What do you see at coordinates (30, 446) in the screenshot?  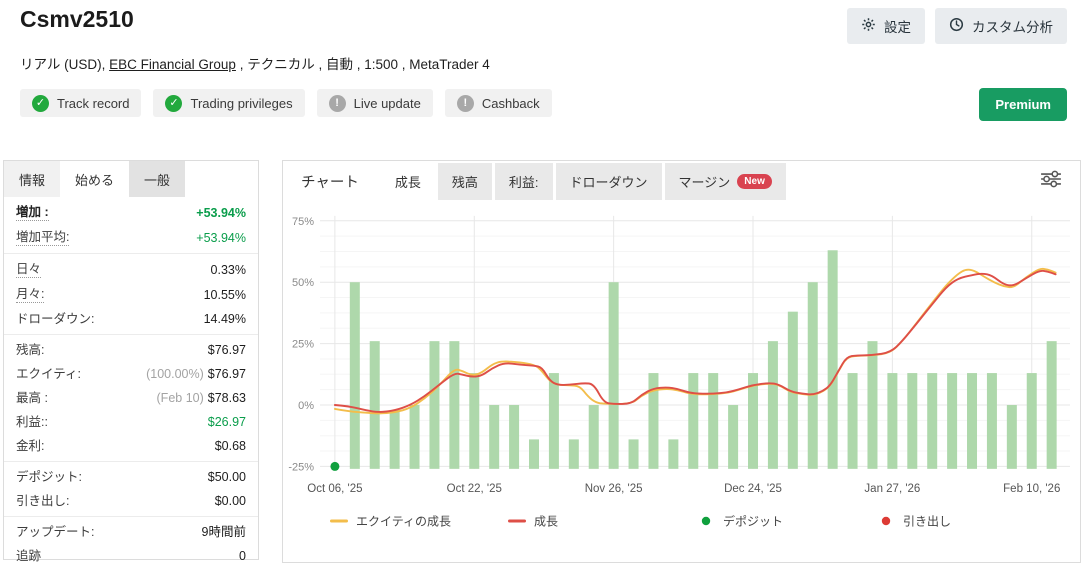 I see `stat-label-interest: 金利:` at bounding box center [30, 446].